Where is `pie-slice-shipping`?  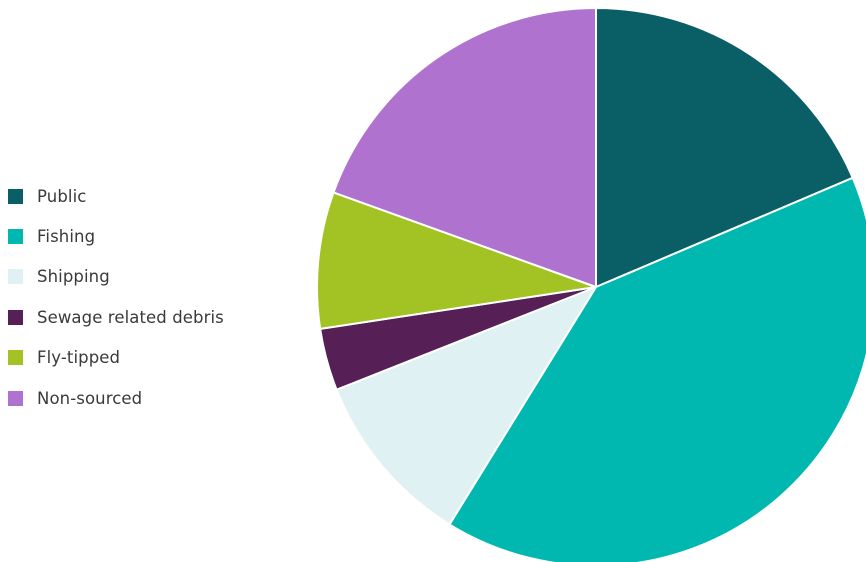
pie-slice-shipping is located at coordinates (466, 406).